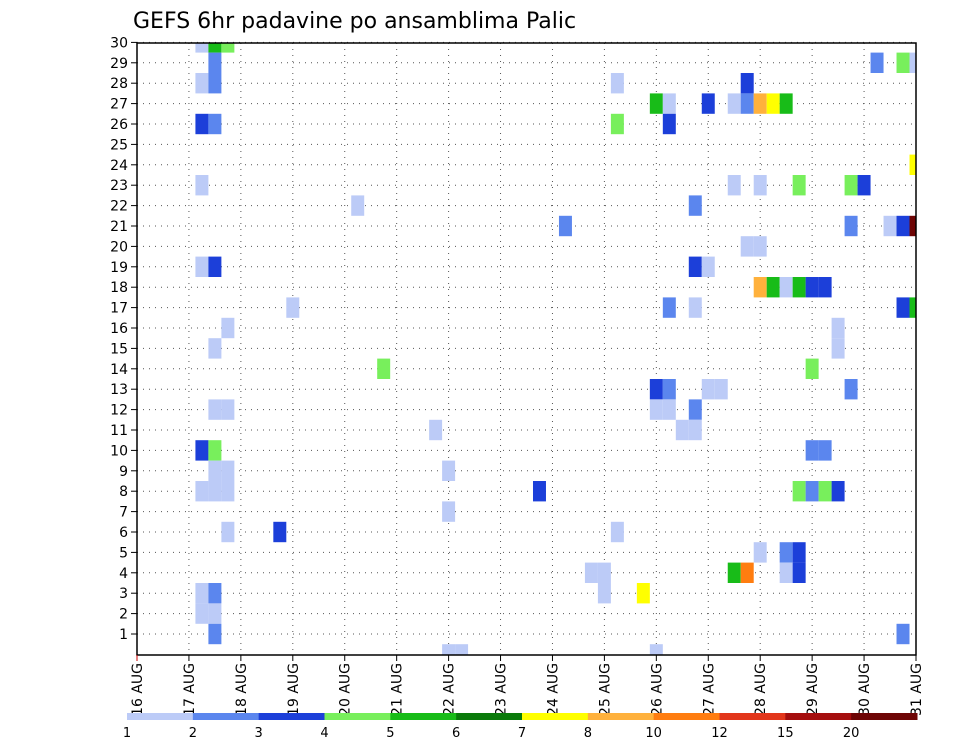 This screenshot has width=960, height=746. Describe the element at coordinates (119, 145) in the screenshot. I see `y-tick-label: 25` at that location.